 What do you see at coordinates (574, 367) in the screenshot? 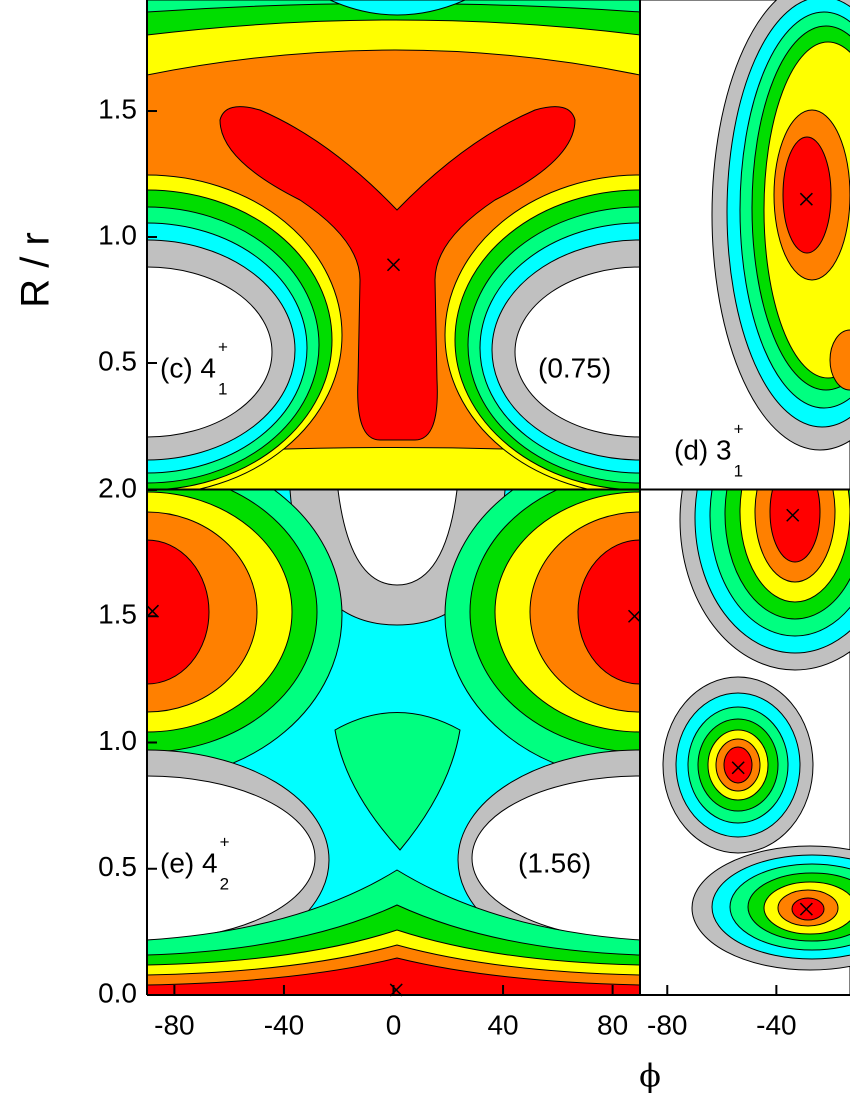
I see `energy-label: (0.75)` at bounding box center [574, 367].